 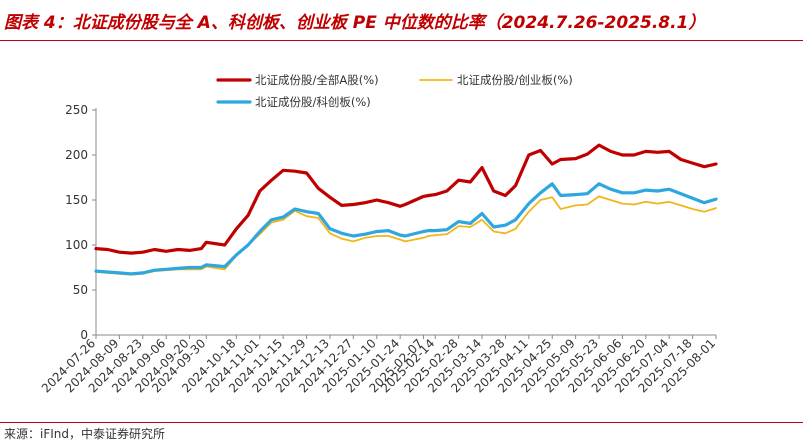 I want to click on y-tick-label: 50, so click(x=80, y=290).